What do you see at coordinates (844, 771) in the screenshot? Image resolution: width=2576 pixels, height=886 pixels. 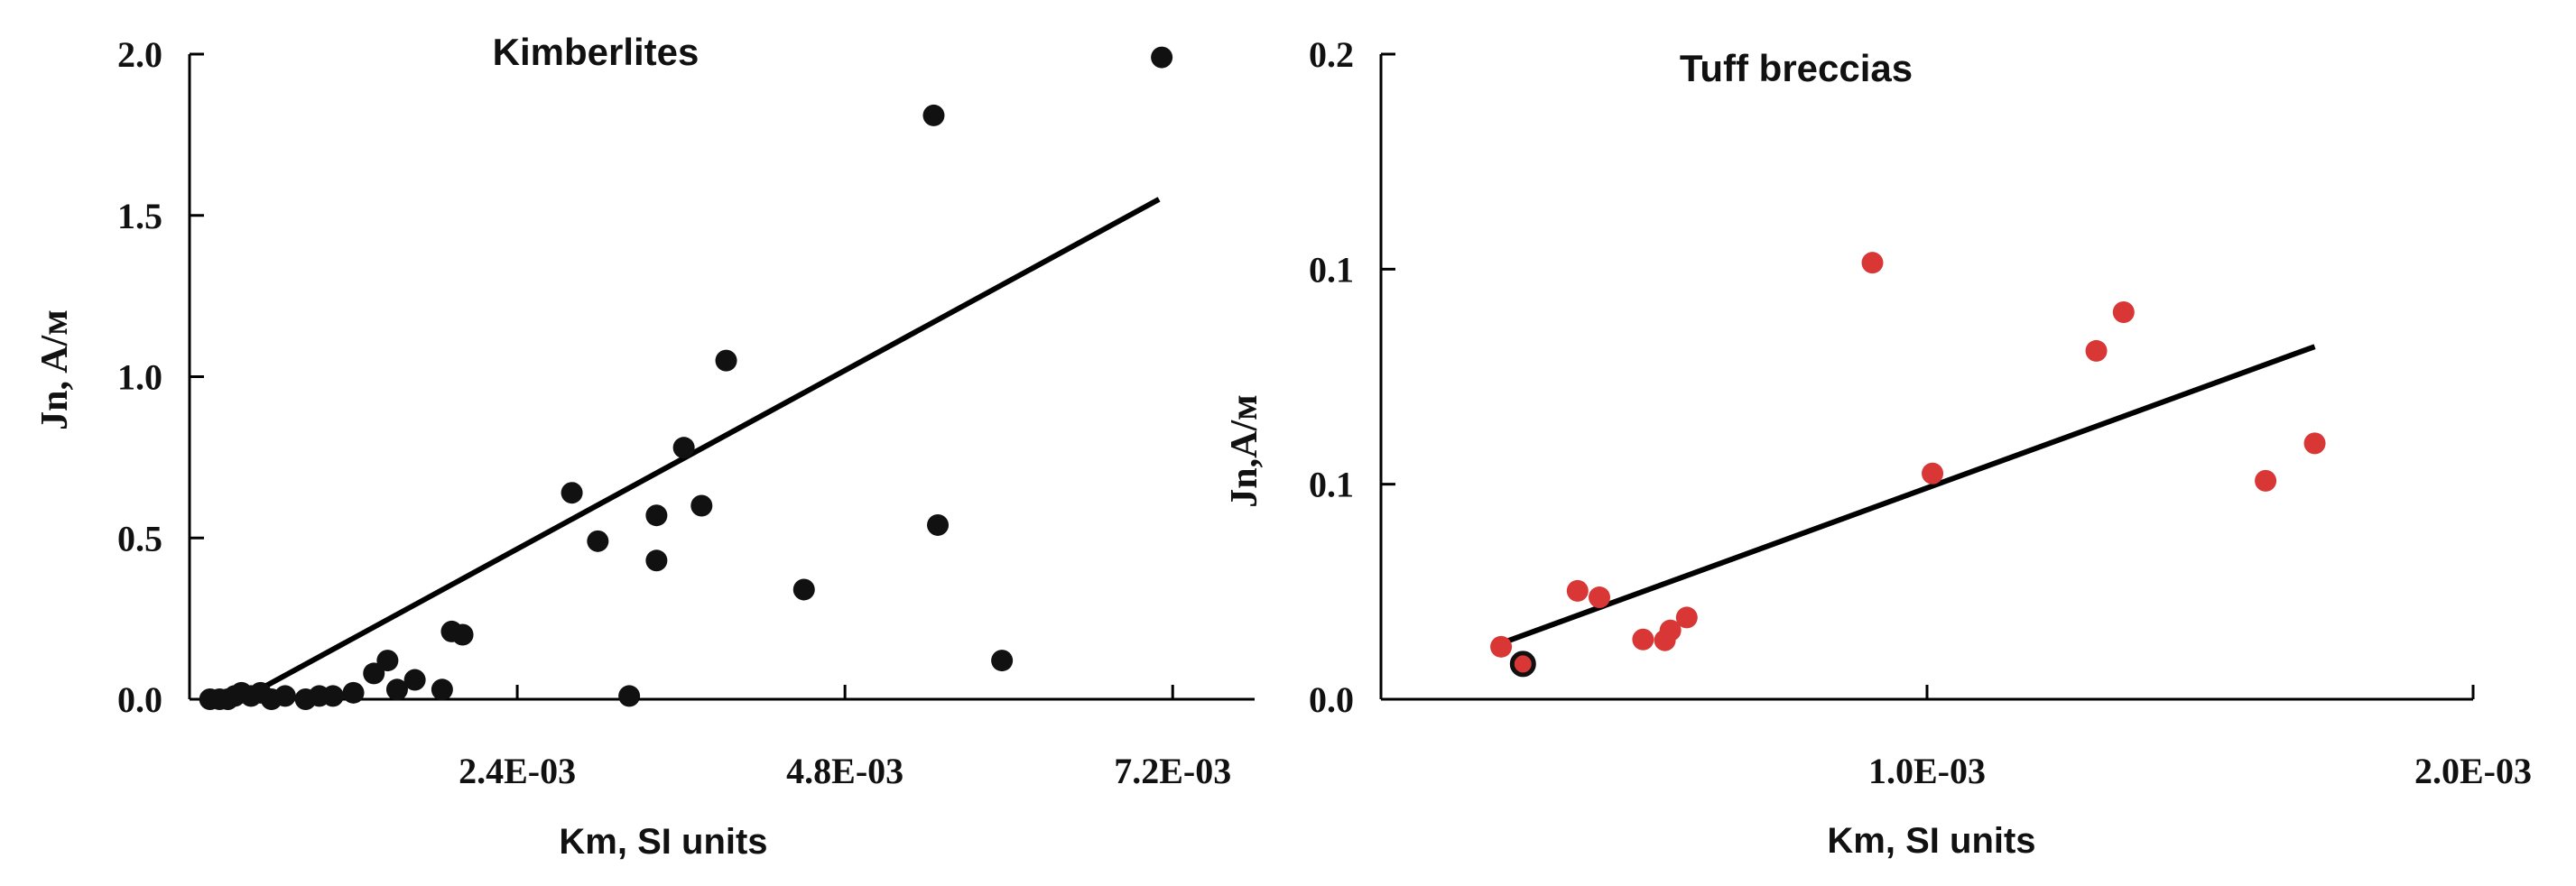 I see `x-tick-label: 4.8E-03` at bounding box center [844, 771].